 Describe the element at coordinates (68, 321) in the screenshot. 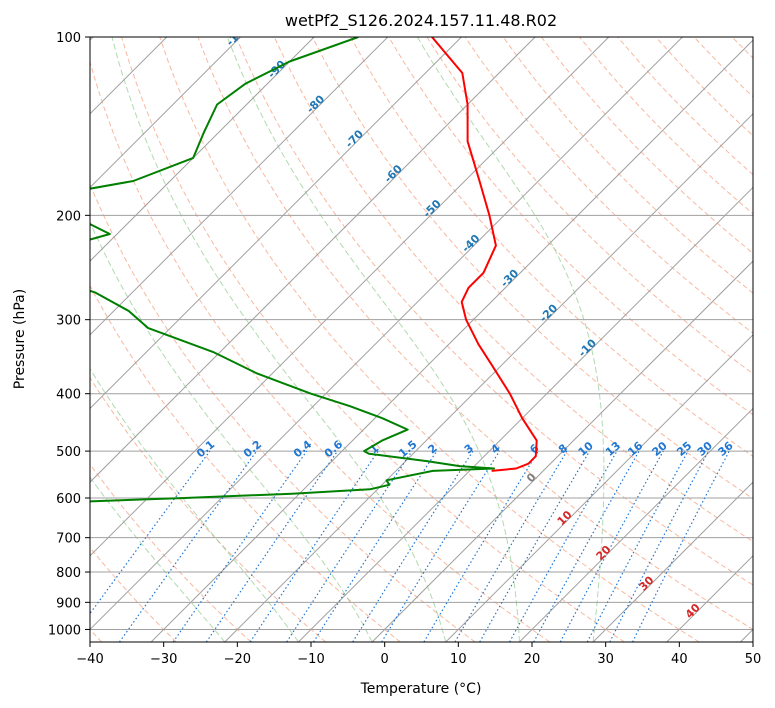

I see `y-tick-label: 300` at that location.